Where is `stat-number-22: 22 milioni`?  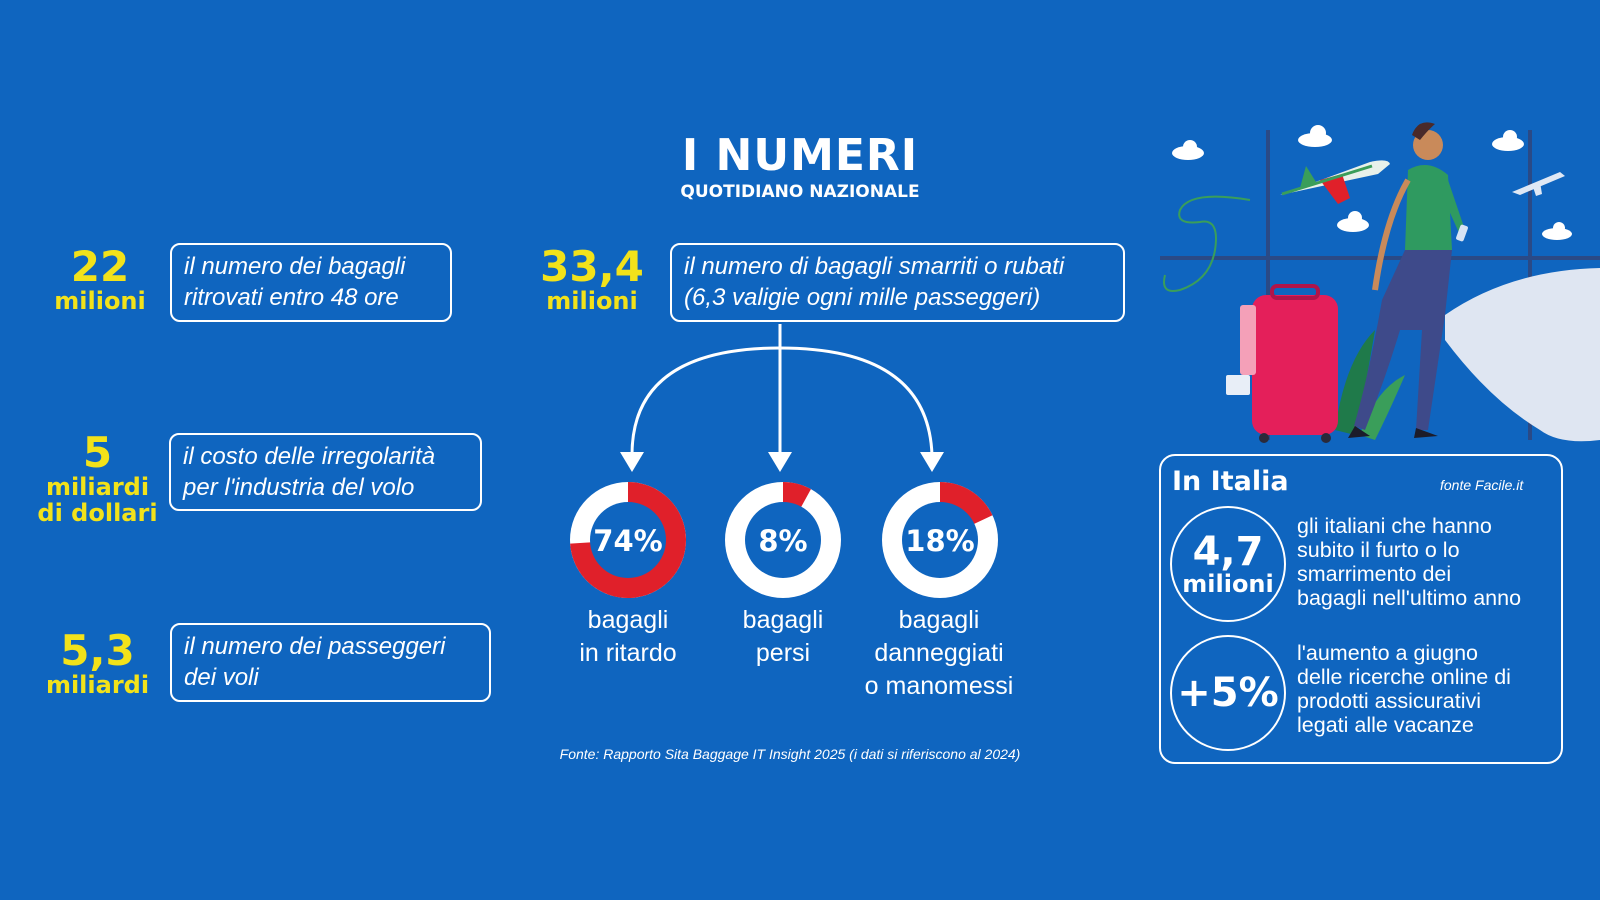
stat-number-22: 22 milioni is located at coordinates (100, 278).